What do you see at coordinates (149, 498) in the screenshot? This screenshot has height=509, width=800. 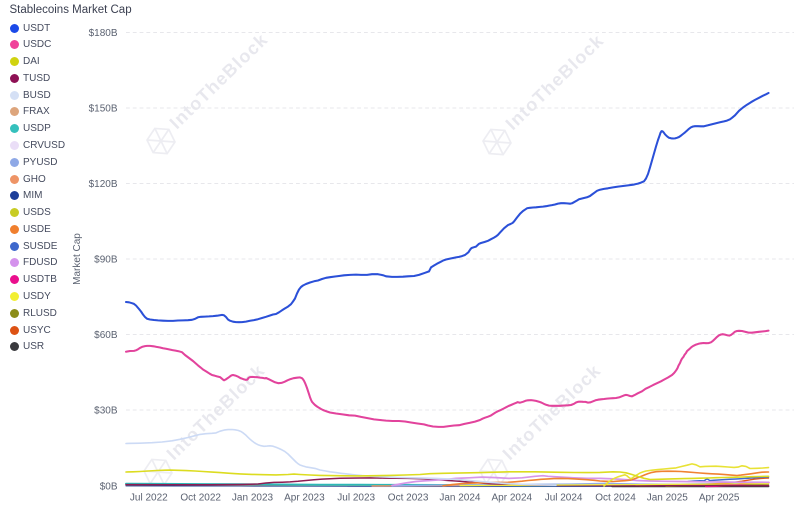 I see `svg-text: Jul 2022` at bounding box center [149, 498].